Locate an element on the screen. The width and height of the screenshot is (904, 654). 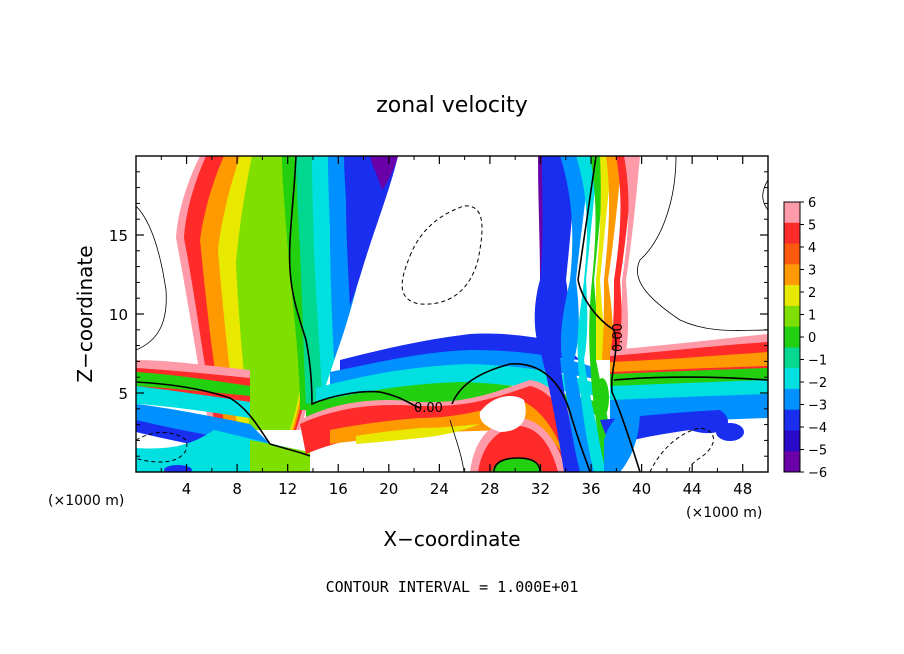
colorbar-tick-label: −6 is located at coordinates (817, 473).